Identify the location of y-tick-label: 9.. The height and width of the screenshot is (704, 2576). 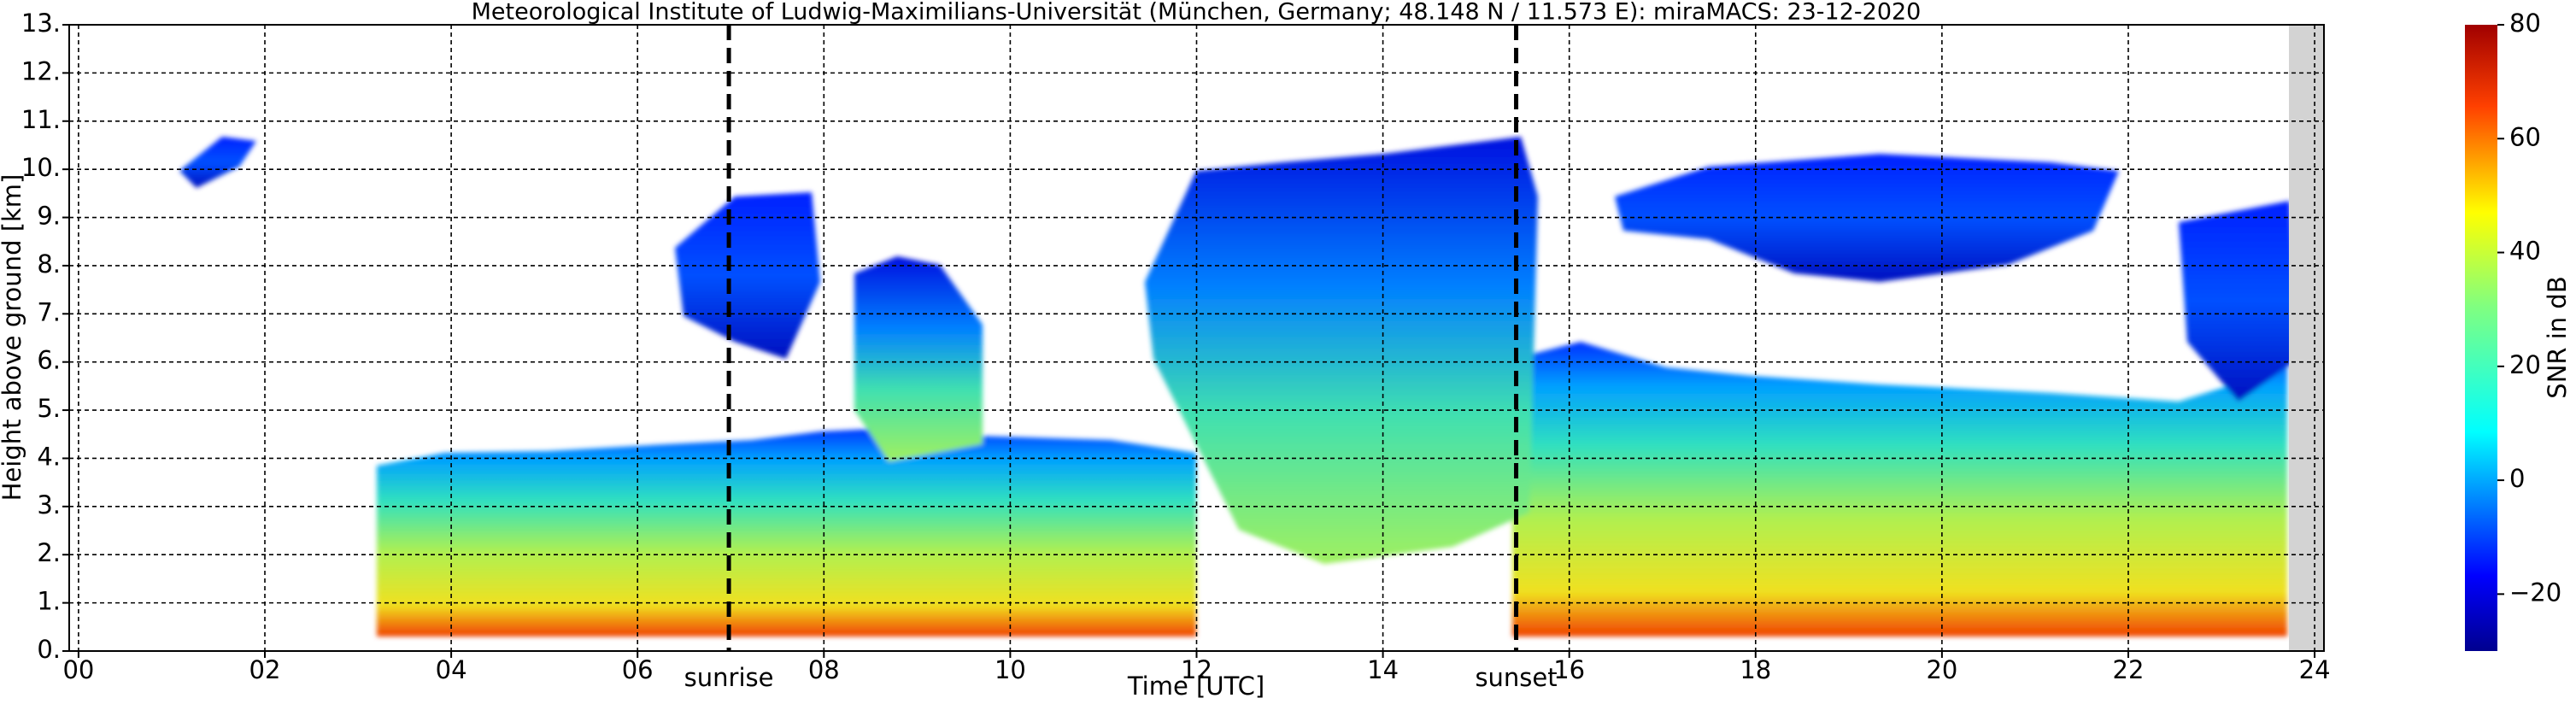
(49, 216).